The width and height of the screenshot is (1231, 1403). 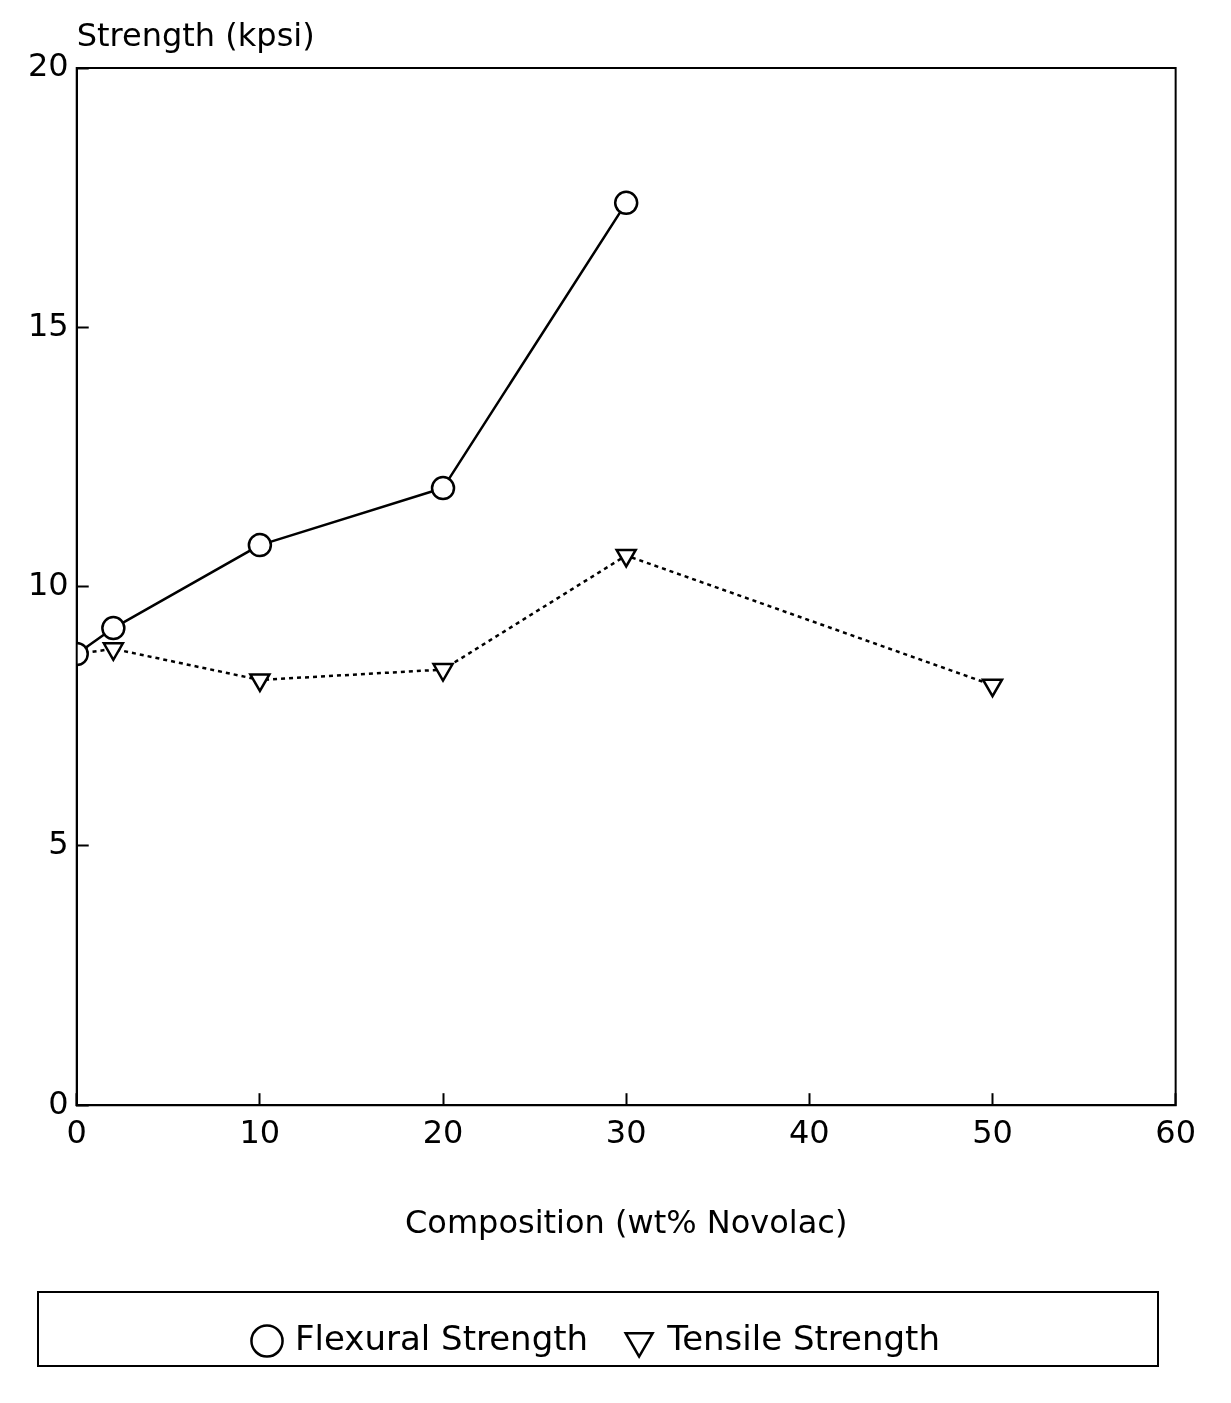 What do you see at coordinates (992, 1131) in the screenshot?
I see `x-tick-label: 50` at bounding box center [992, 1131].